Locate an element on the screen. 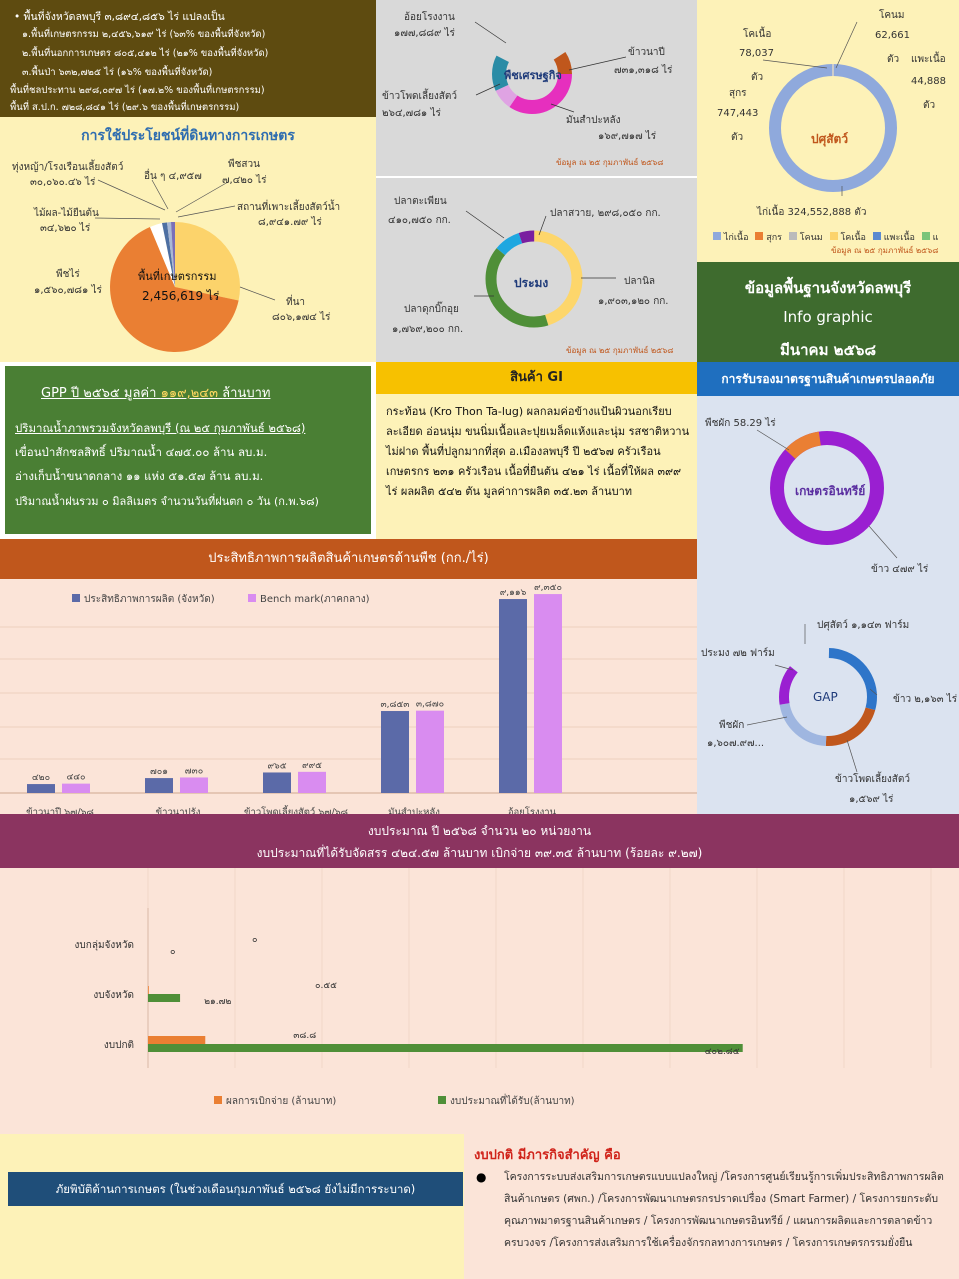 This screenshot has height=1279, width=959. pie-slice-field is located at coordinates (174, 289).